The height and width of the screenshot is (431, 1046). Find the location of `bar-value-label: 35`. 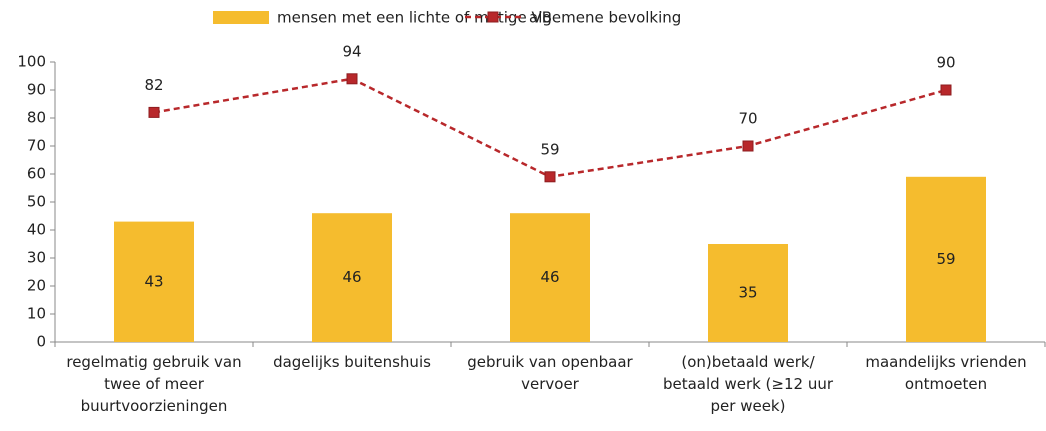

bar-value-label: 35 is located at coordinates (747, 293).